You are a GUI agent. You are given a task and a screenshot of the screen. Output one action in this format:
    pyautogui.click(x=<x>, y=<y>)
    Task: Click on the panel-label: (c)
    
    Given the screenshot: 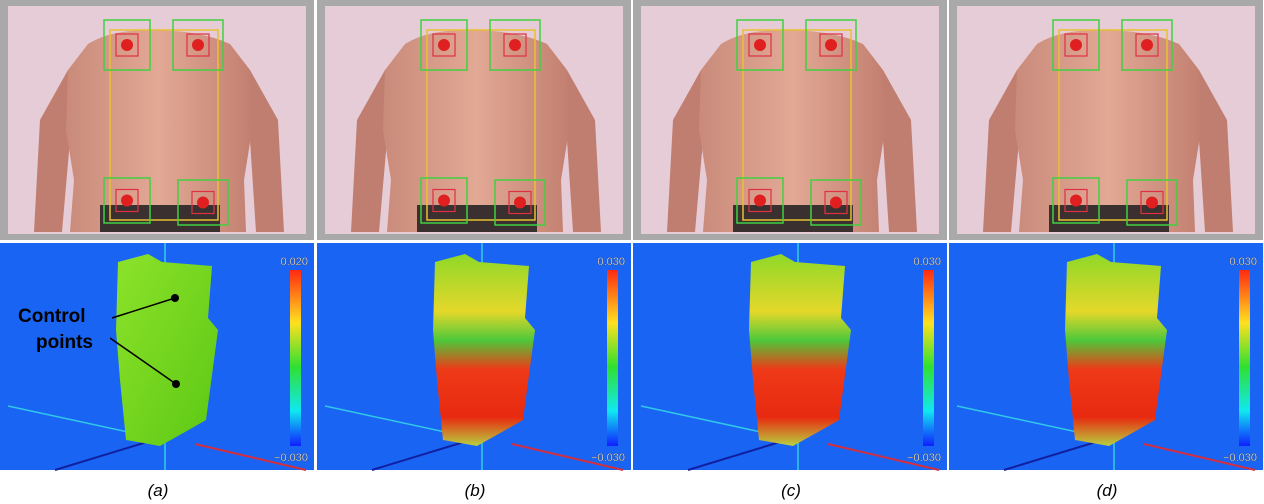 What is the action you would take?
    pyautogui.click(x=791, y=490)
    